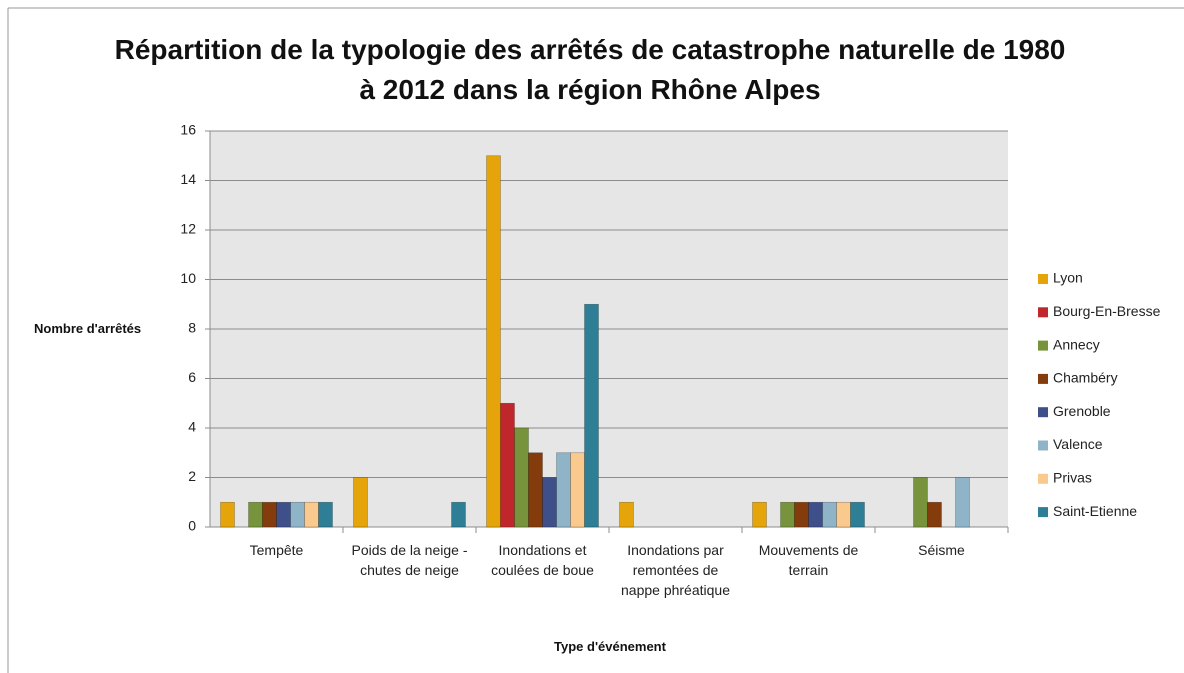 The width and height of the screenshot is (1184, 673). I want to click on x-tick-label: Mouvements de terrain, so click(808, 560).